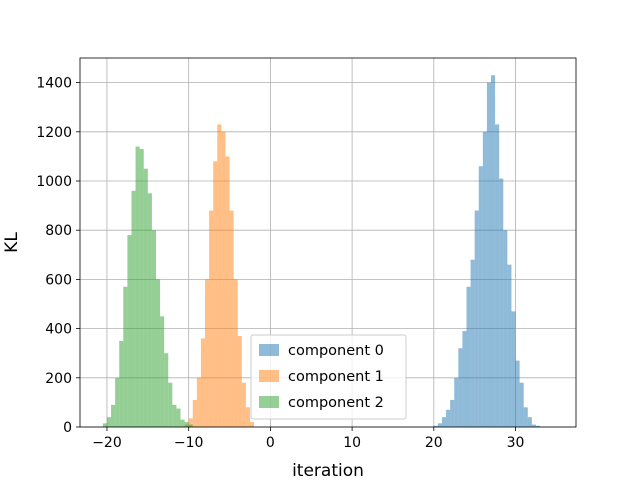  I want to click on y-tick-label: 1400, so click(54, 84).